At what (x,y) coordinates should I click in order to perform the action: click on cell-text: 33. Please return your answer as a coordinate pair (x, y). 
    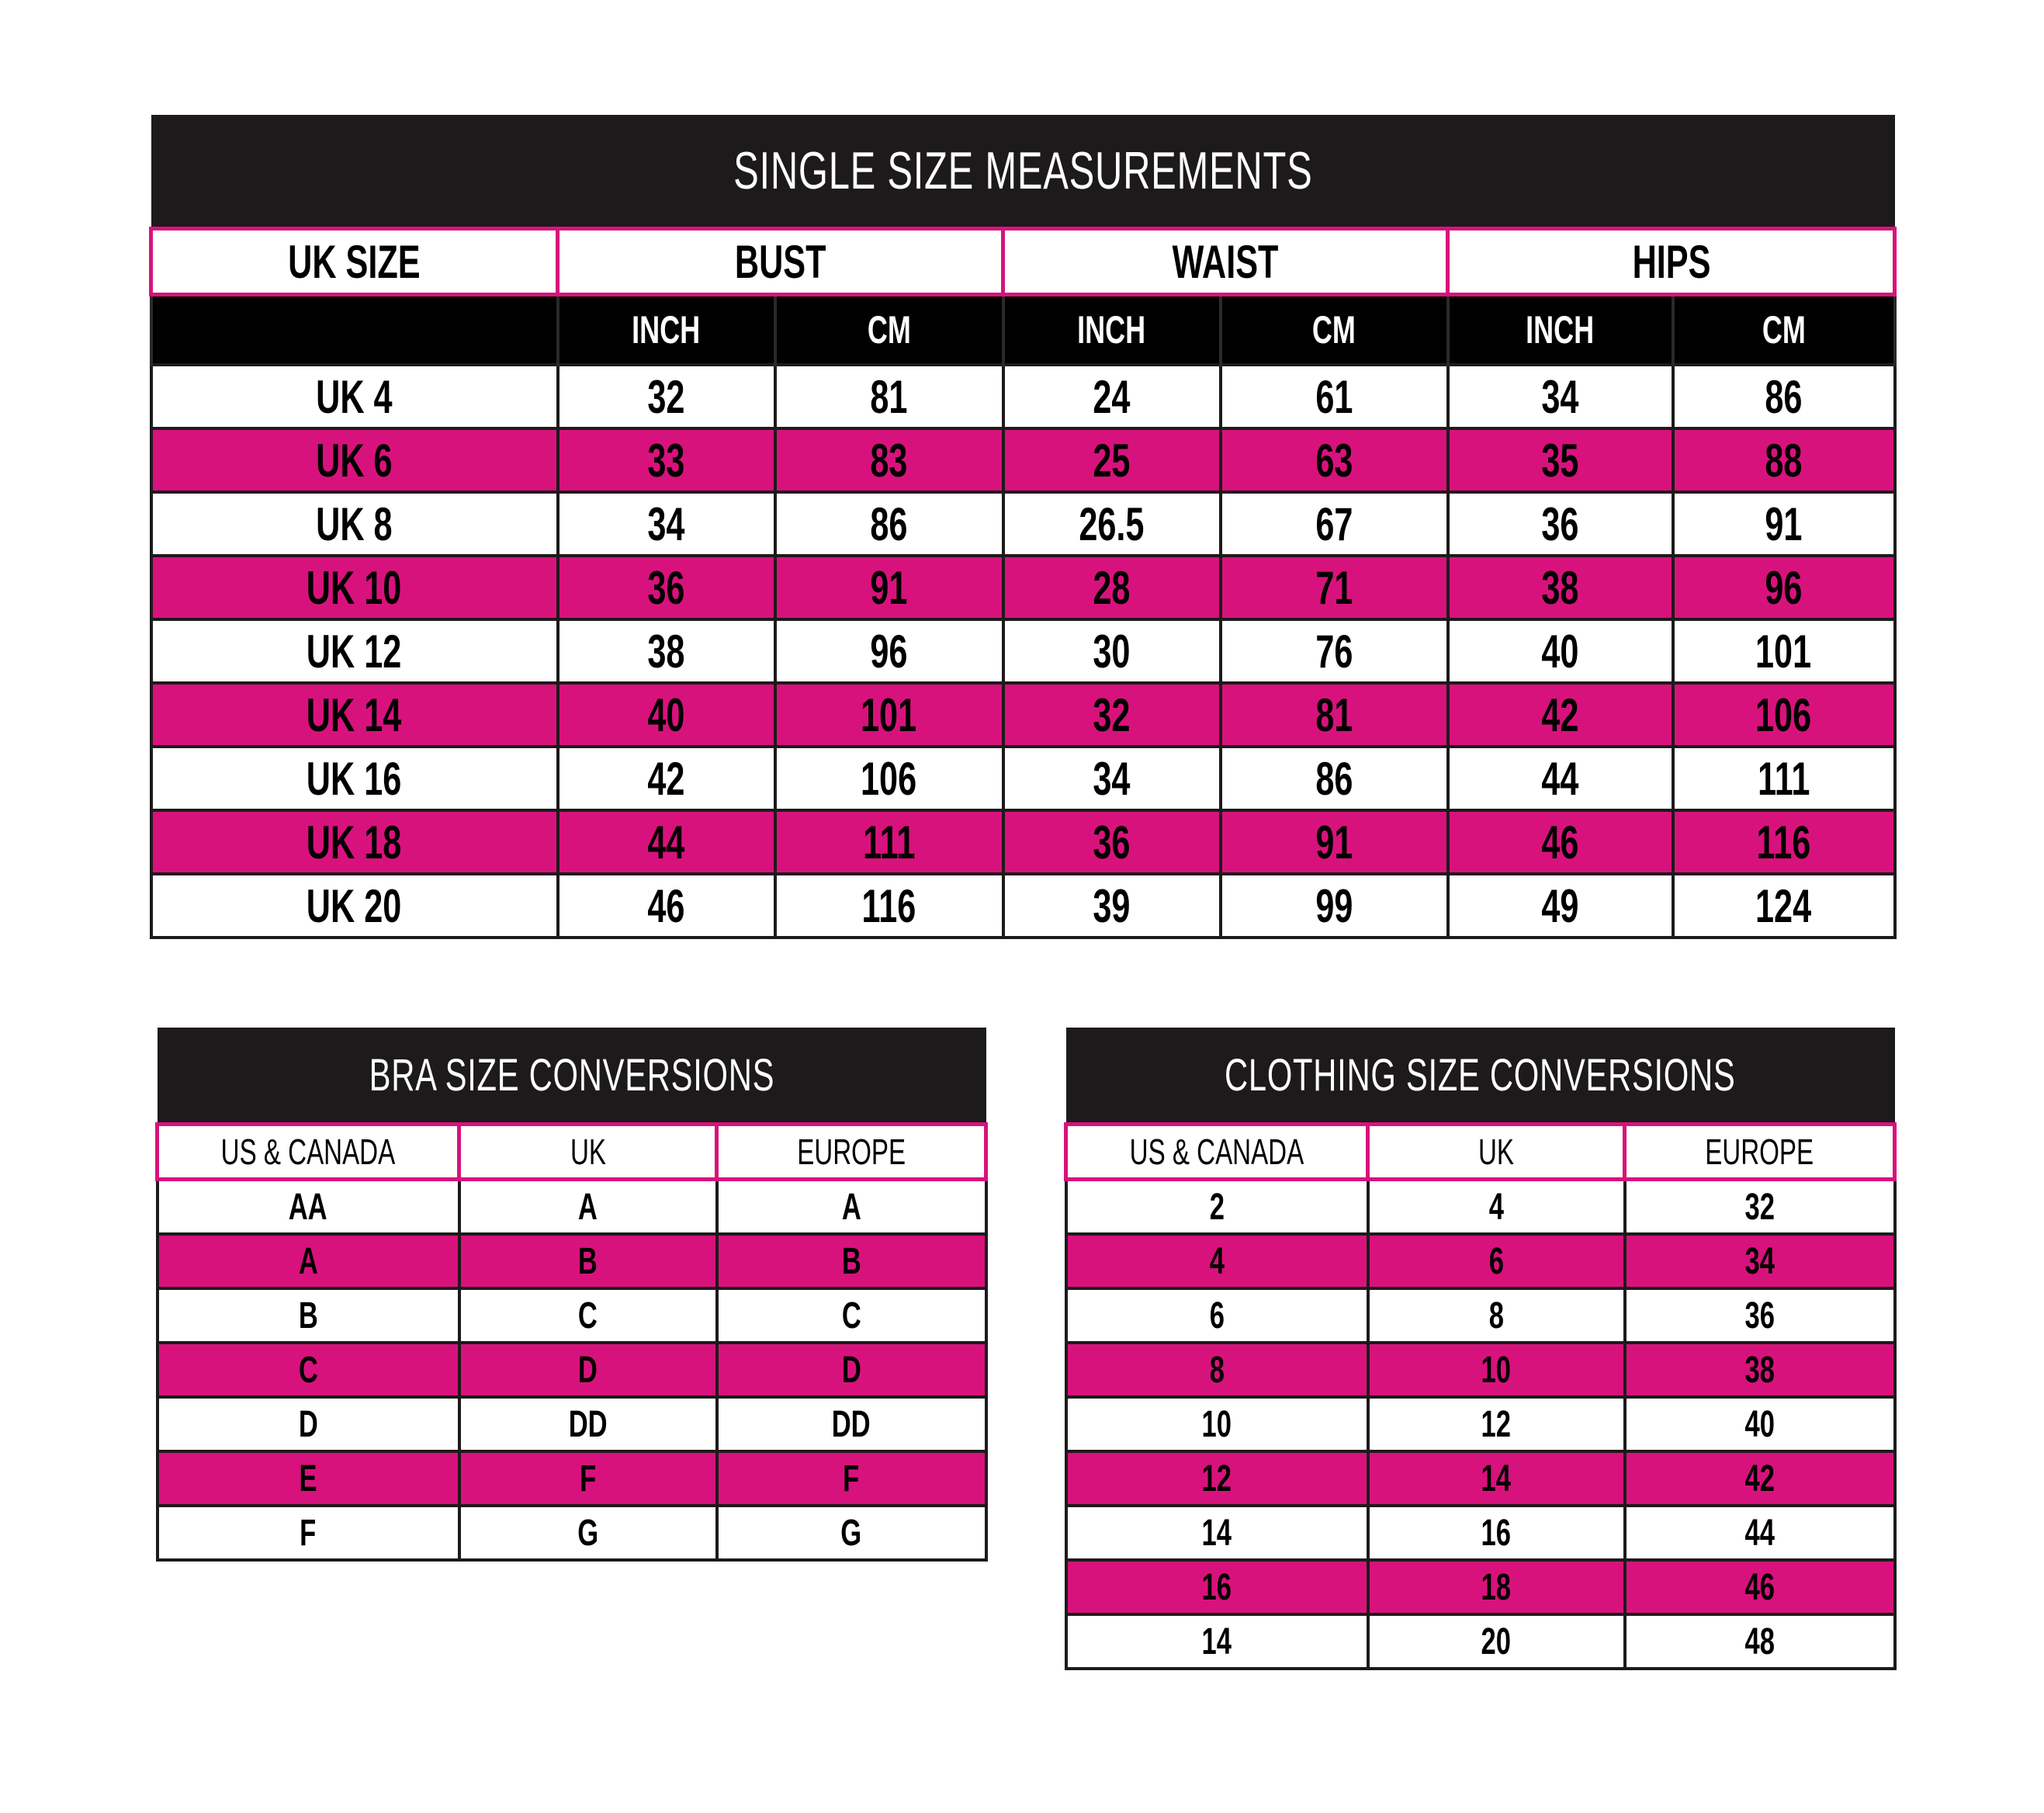
    Looking at the image, I should click on (666, 461).